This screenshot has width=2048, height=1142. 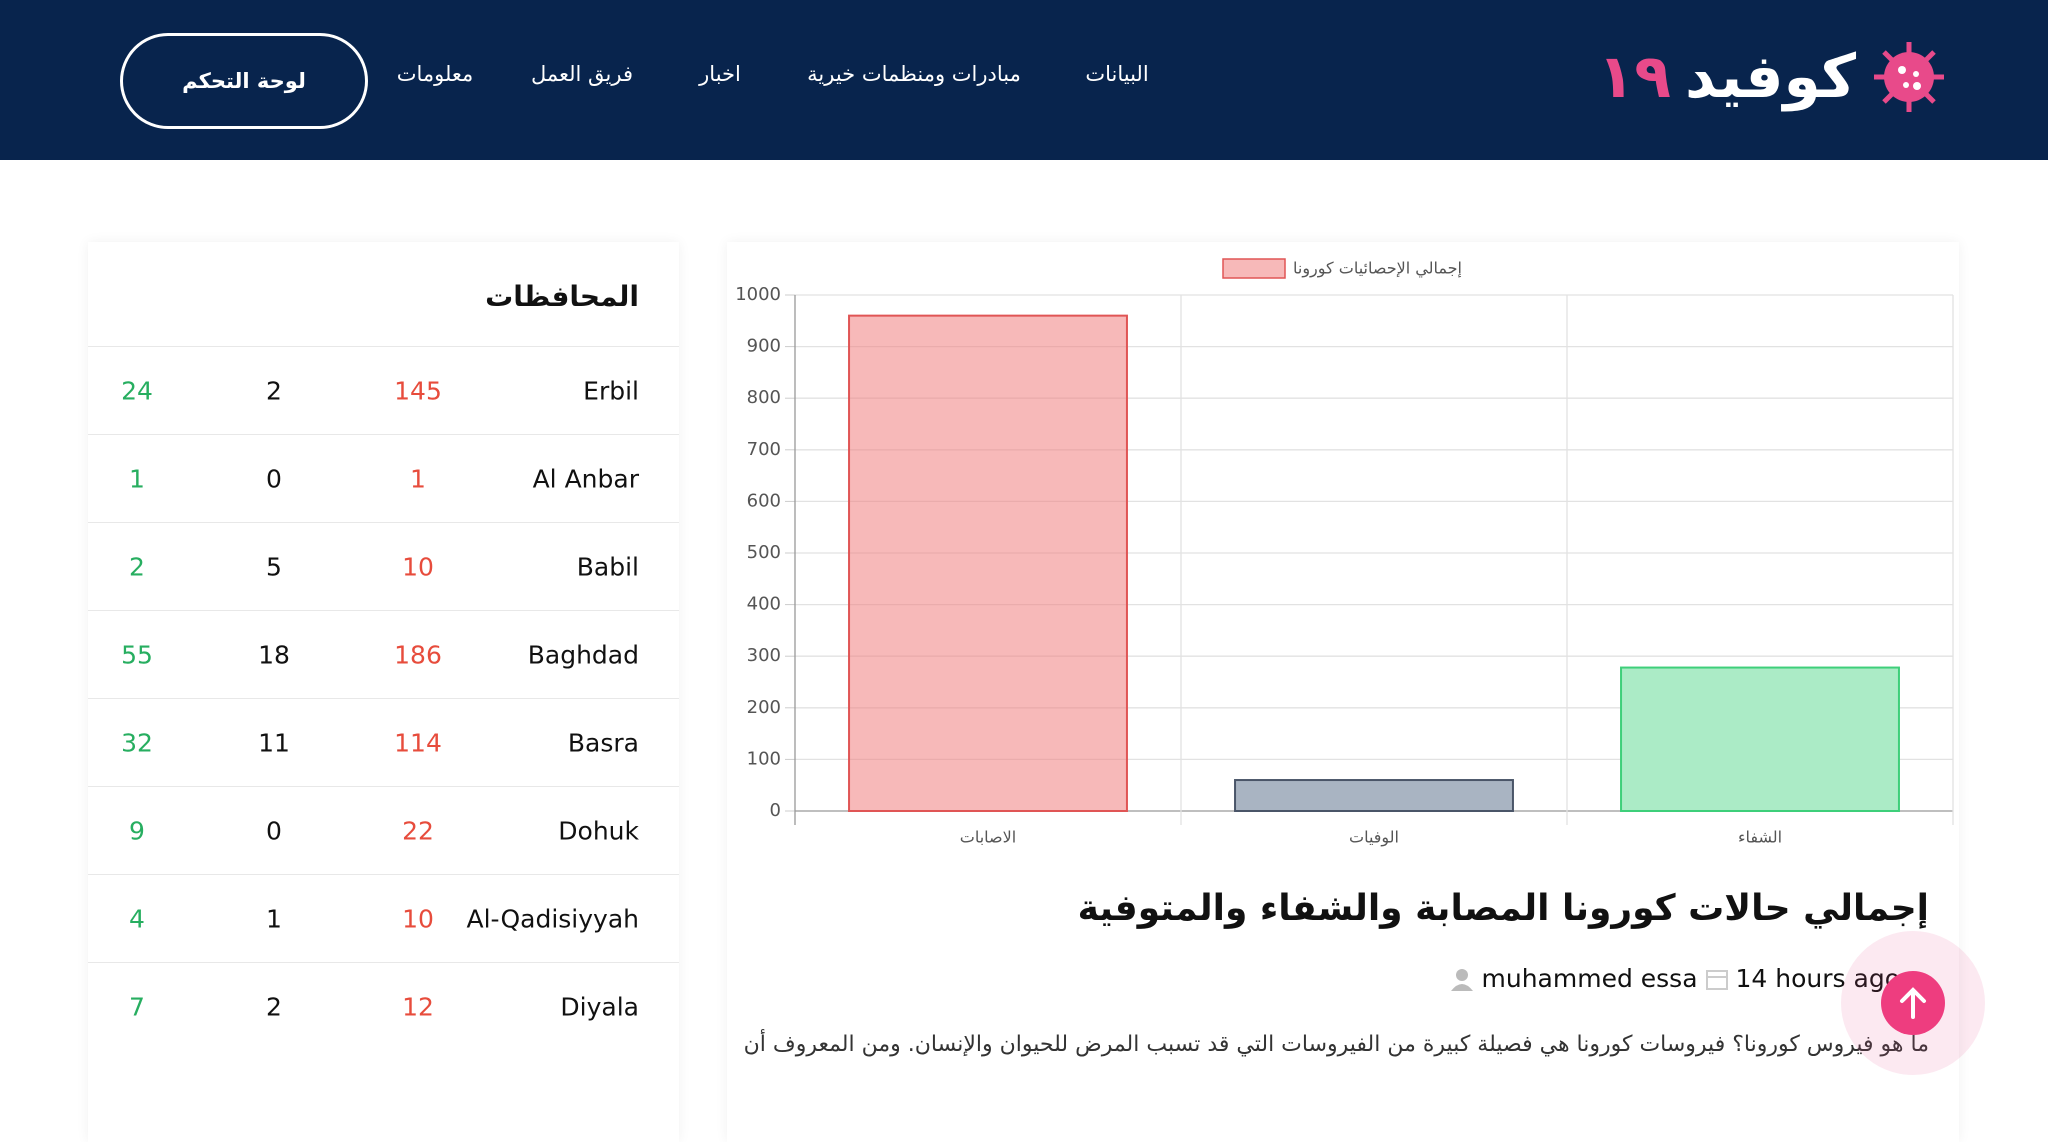 What do you see at coordinates (720, 74) in the screenshot?
I see `nav-link: اخبار` at bounding box center [720, 74].